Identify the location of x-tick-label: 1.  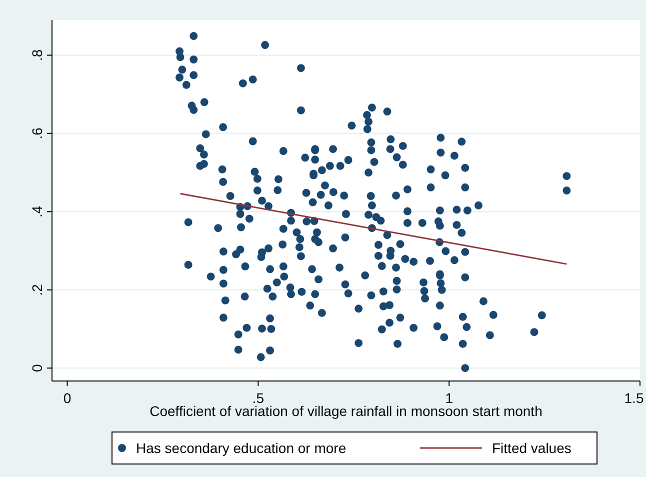
(449, 398).